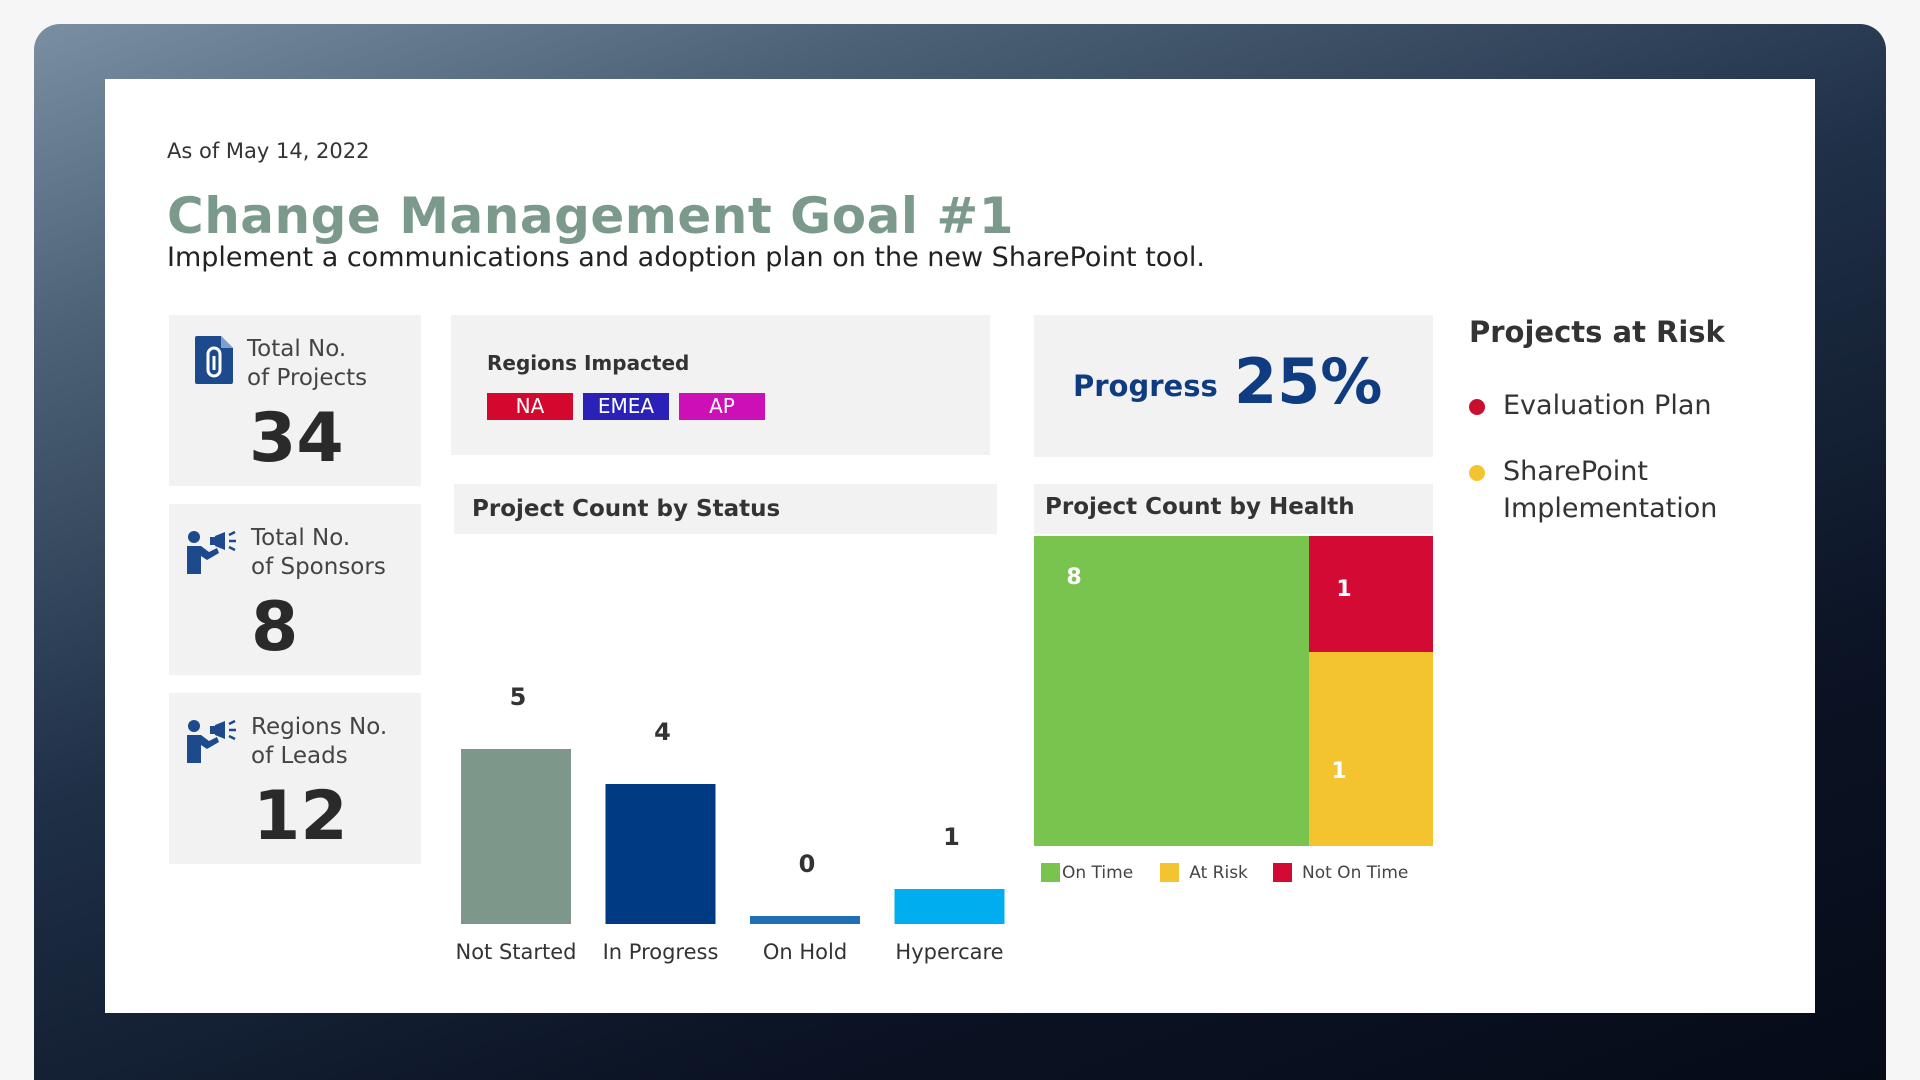 This screenshot has width=1920, height=1080. I want to click on risk-item: Evaluation Plan, so click(1607, 405).